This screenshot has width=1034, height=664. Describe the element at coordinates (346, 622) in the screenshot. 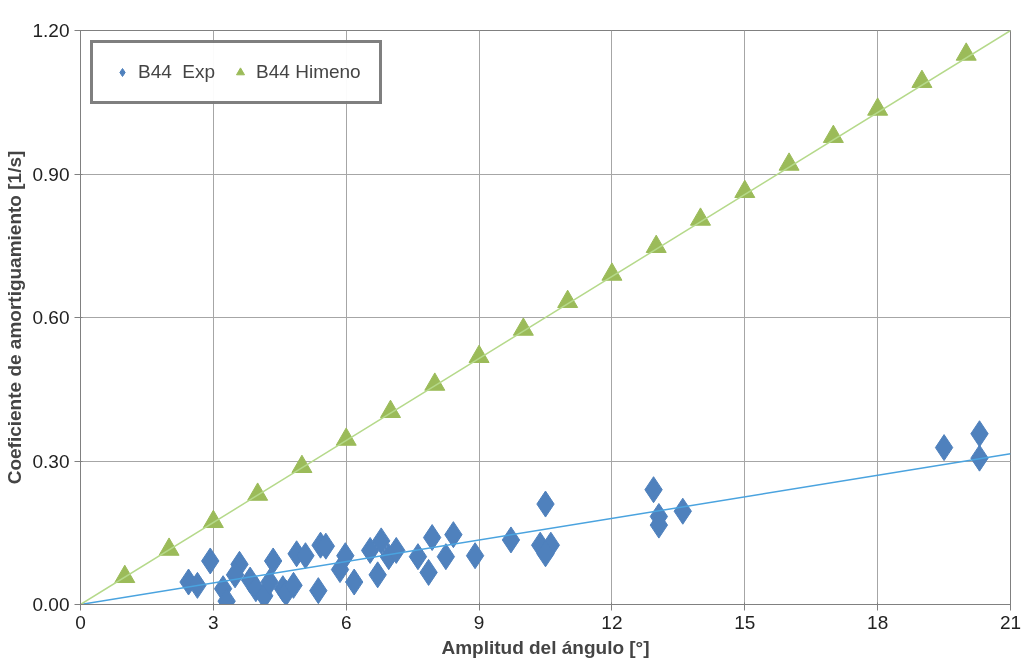

I see `x-tick-label: 6` at that location.